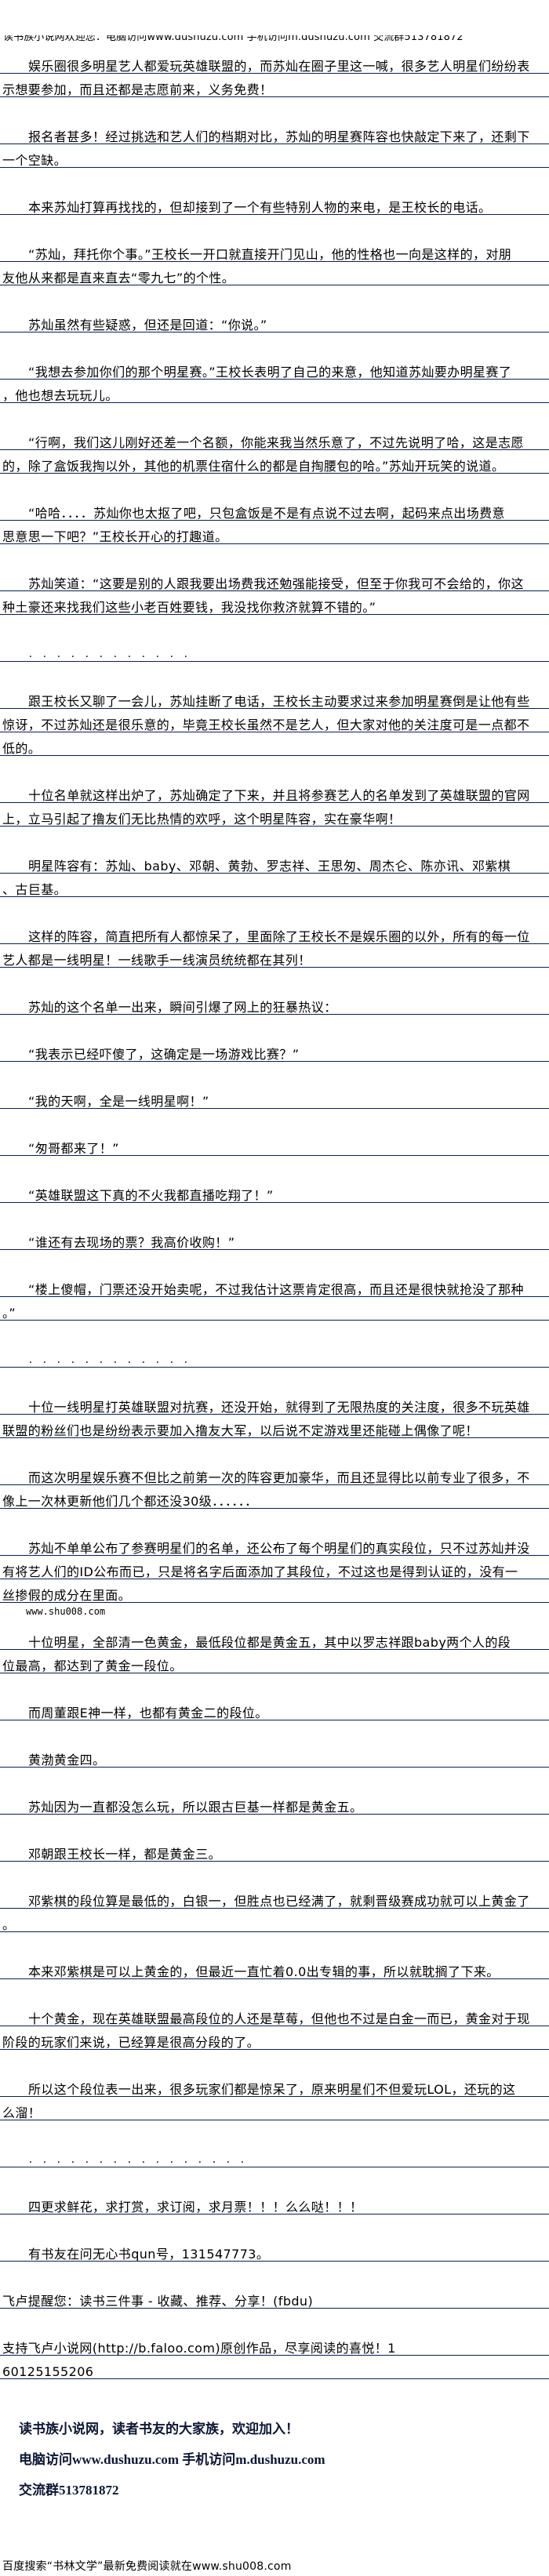 The height and width of the screenshot is (2576, 549). What do you see at coordinates (164, 1054) in the screenshot?
I see `line-text: “我表示已经吓傻了，这确定是一场游戏比赛？”` at bounding box center [164, 1054].